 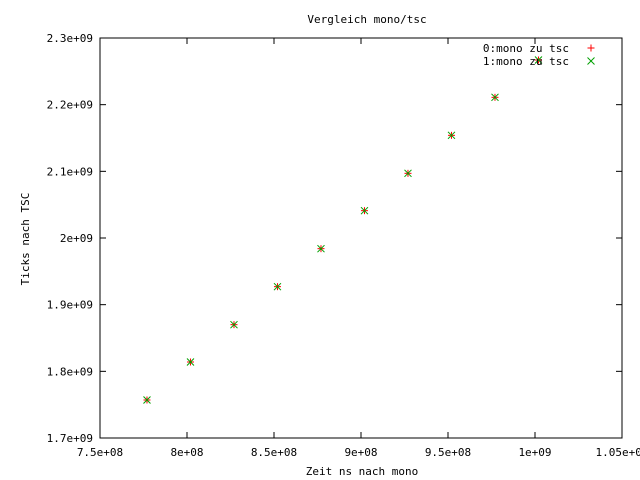 I want to click on y-tick-label: 2.3e+09, so click(x=70, y=38).